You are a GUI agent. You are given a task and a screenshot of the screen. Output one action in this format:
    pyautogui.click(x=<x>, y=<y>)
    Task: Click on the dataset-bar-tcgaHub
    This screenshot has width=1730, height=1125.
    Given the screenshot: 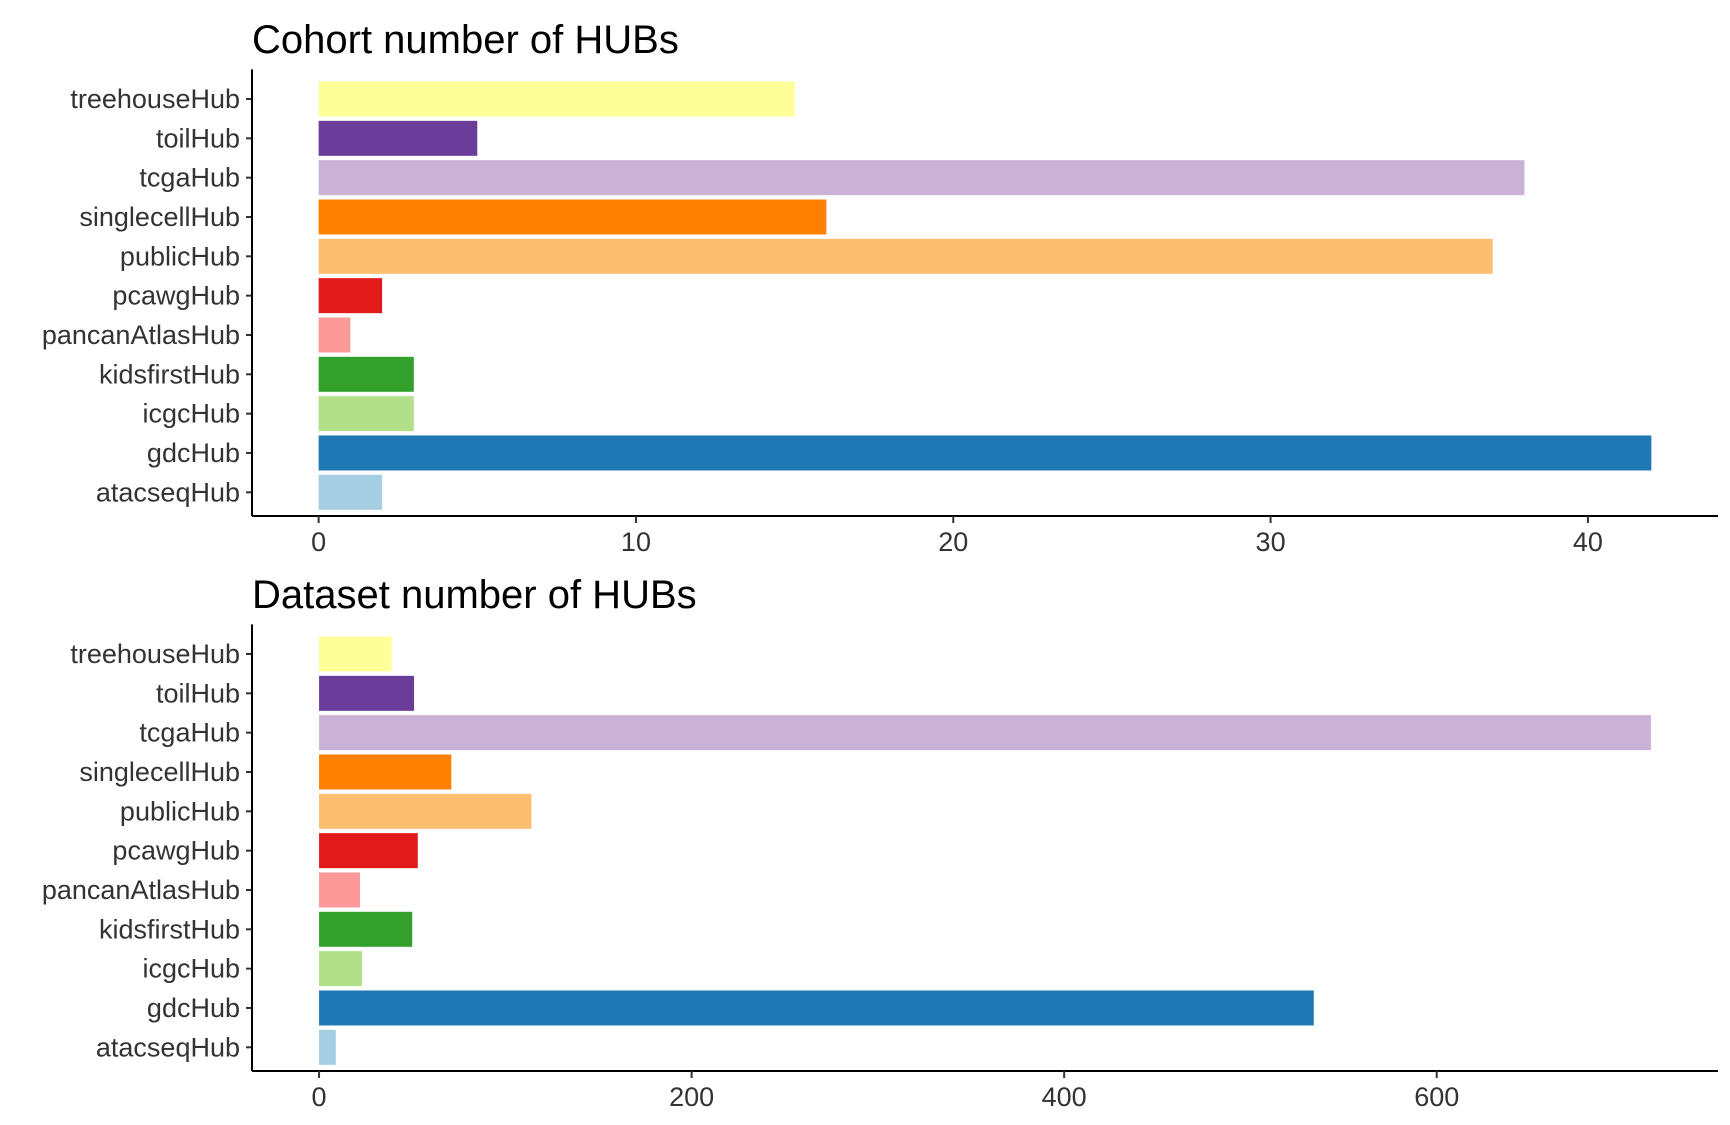 What is the action you would take?
    pyautogui.click(x=985, y=733)
    